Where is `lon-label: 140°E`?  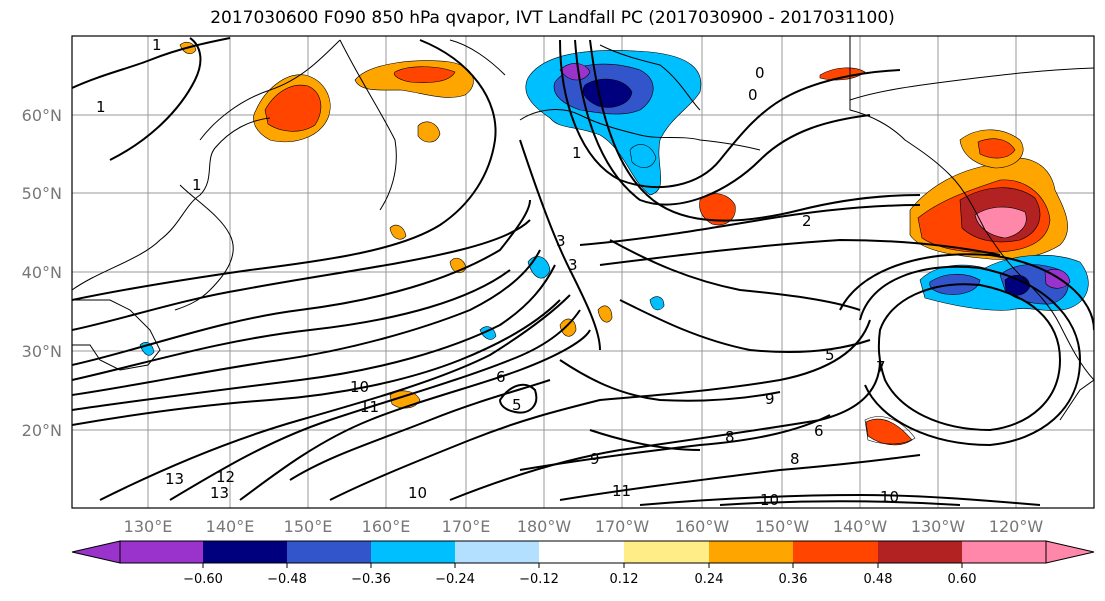 lon-label: 140°E is located at coordinates (230, 526).